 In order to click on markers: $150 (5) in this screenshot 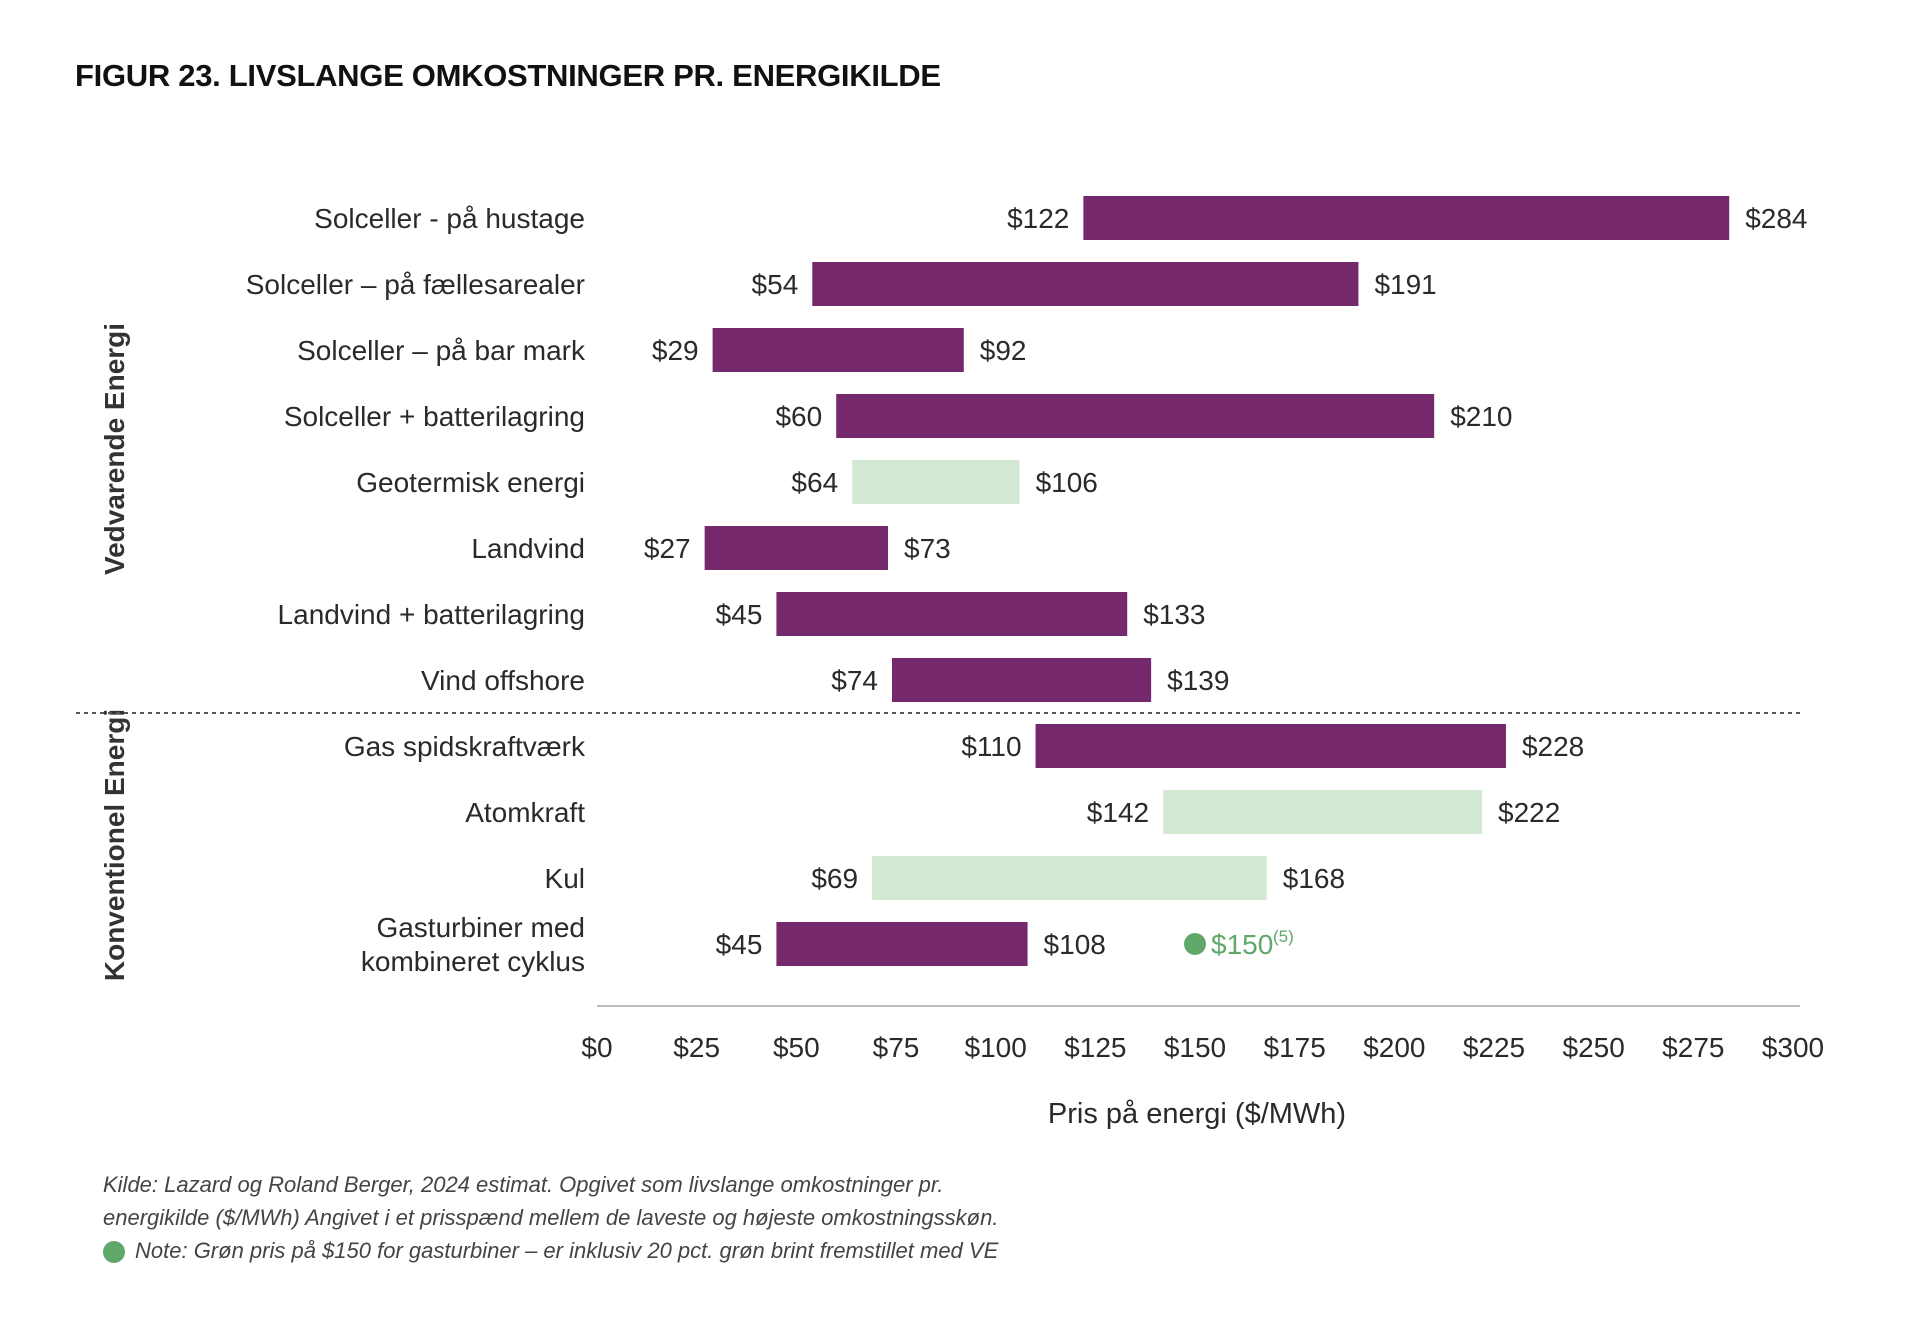, I will do `click(1239, 943)`.